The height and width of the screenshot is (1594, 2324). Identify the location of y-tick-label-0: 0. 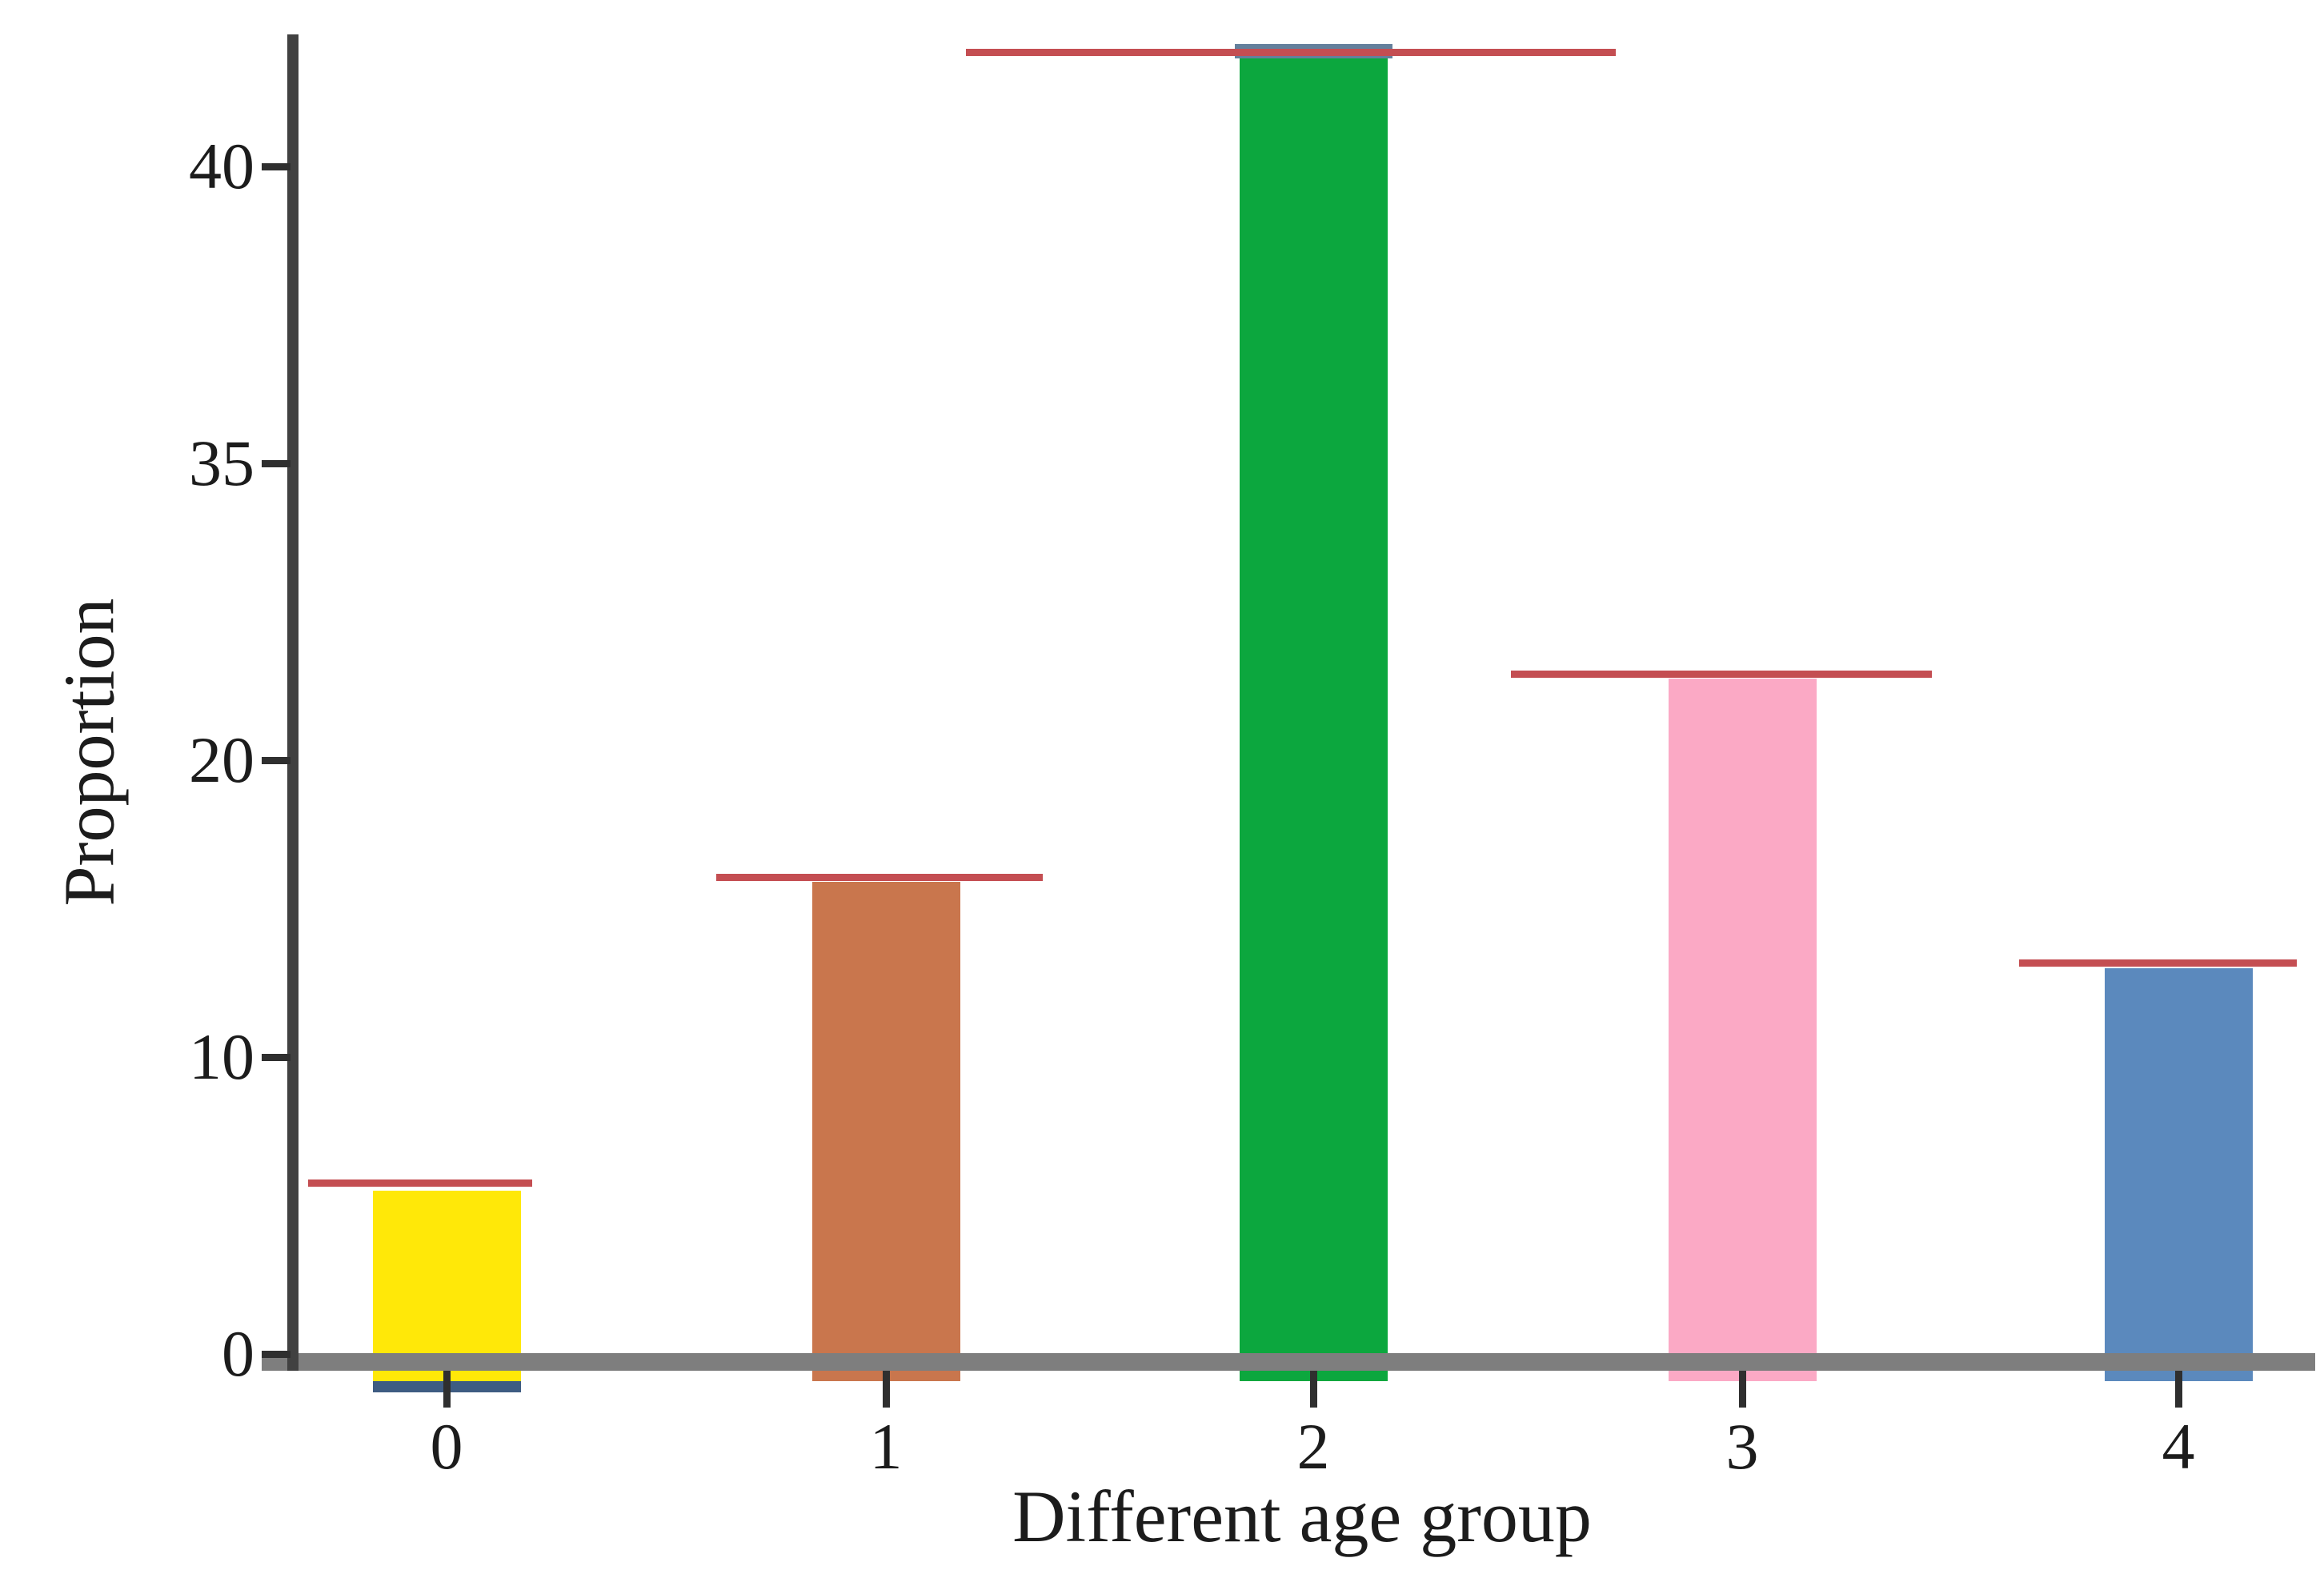
(238, 1353).